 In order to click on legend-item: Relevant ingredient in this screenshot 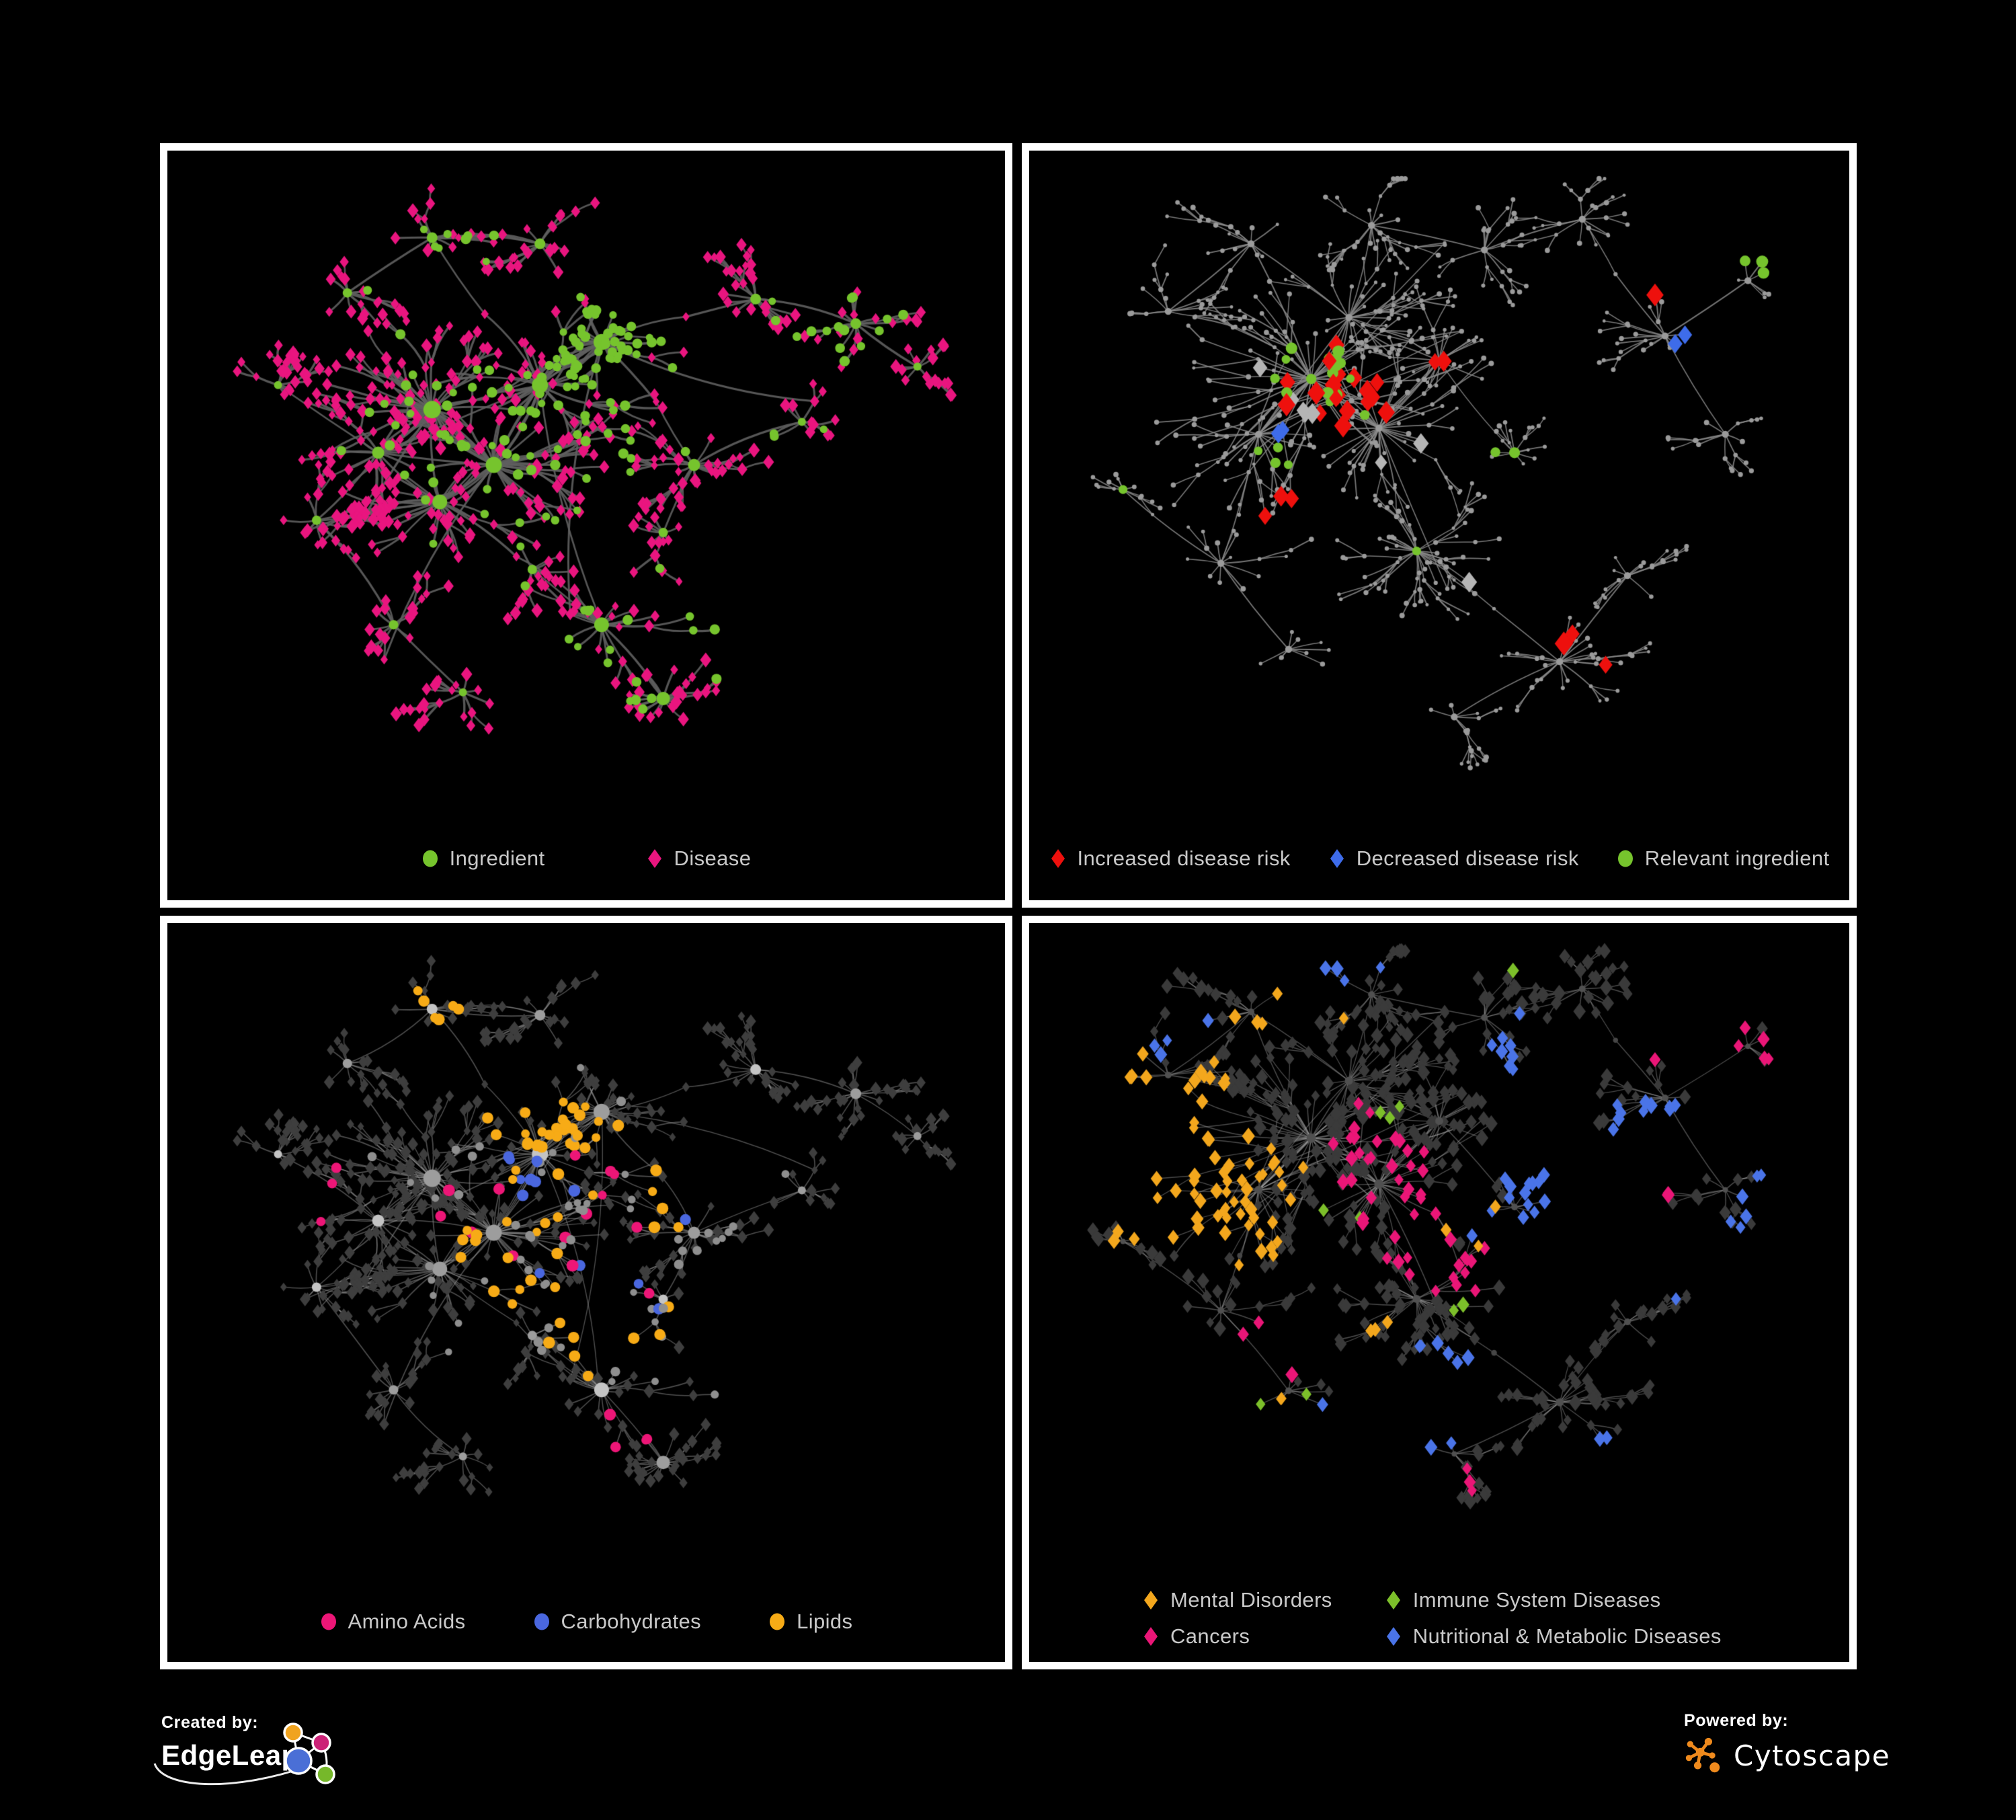, I will do `click(1723, 858)`.